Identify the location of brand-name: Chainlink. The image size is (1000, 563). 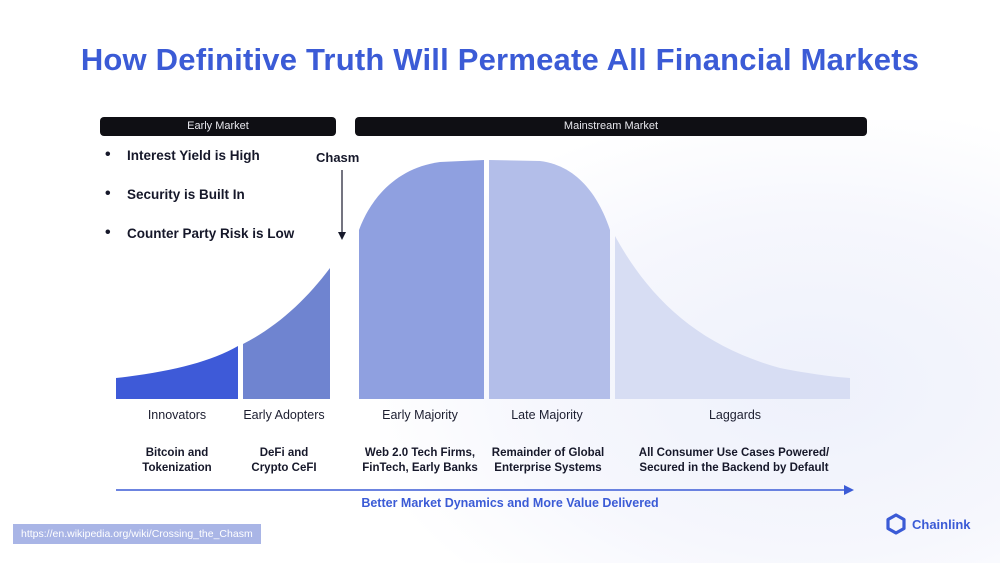
(941, 524).